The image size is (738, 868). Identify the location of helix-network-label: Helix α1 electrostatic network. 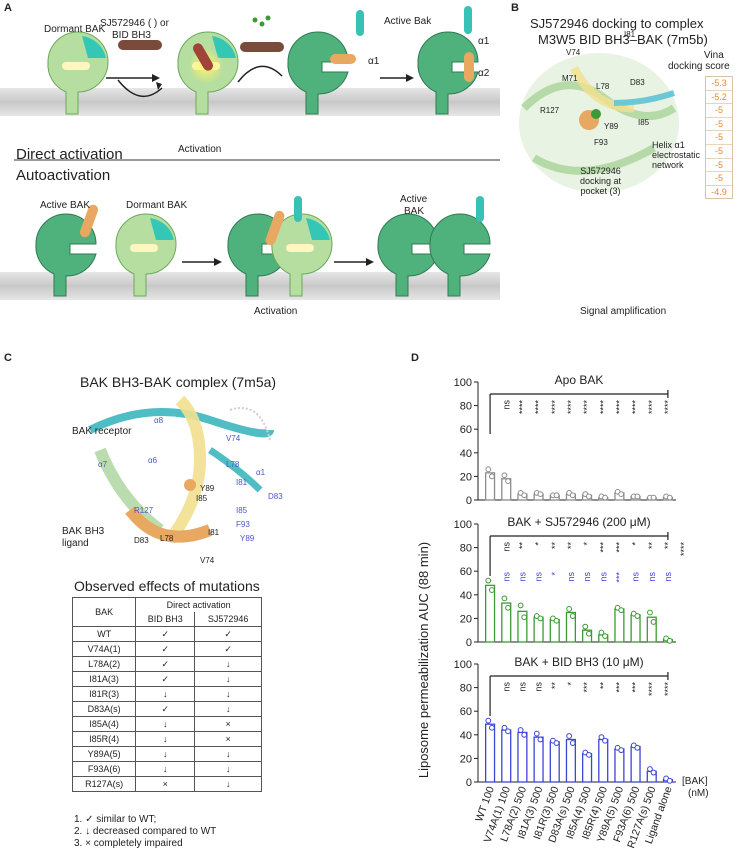
(676, 155).